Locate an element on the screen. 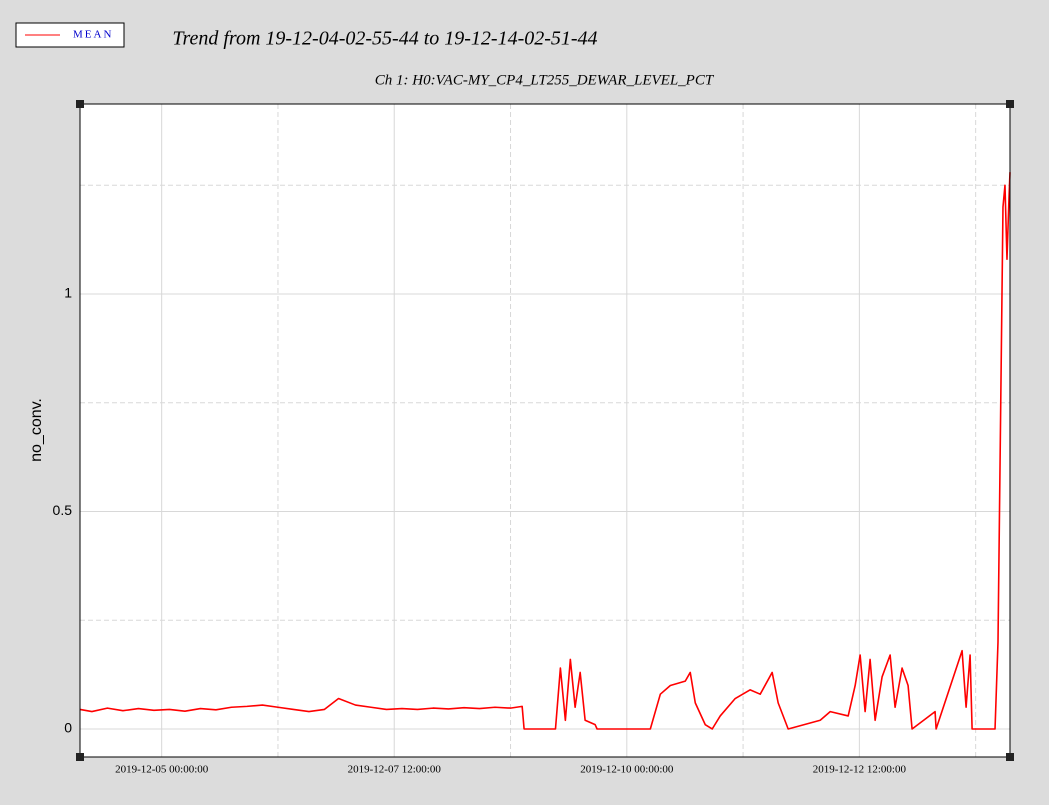  x-tick-label: 2019-12-10 00:00:00 is located at coordinates (627, 770).